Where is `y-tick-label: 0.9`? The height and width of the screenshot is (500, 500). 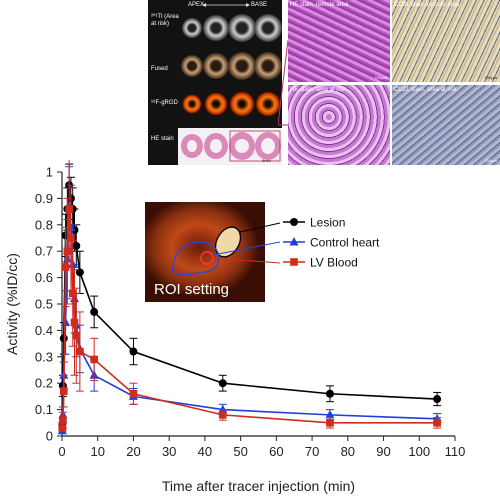
y-tick-label: 0.9 is located at coordinates (44, 198).